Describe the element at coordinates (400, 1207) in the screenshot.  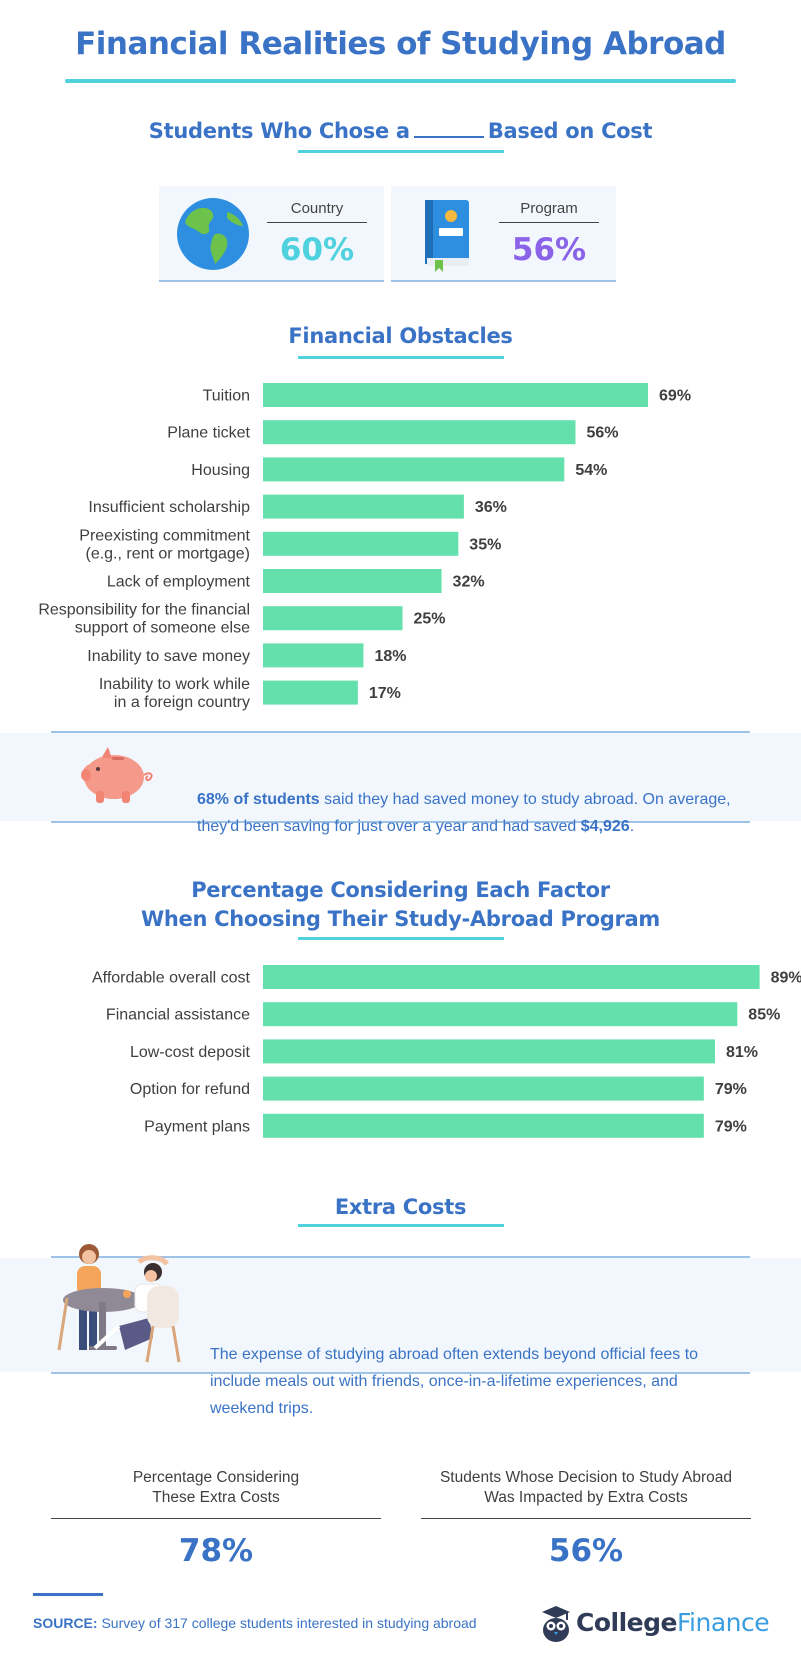
I see `extra-costs-heading: Extra Costs` at that location.